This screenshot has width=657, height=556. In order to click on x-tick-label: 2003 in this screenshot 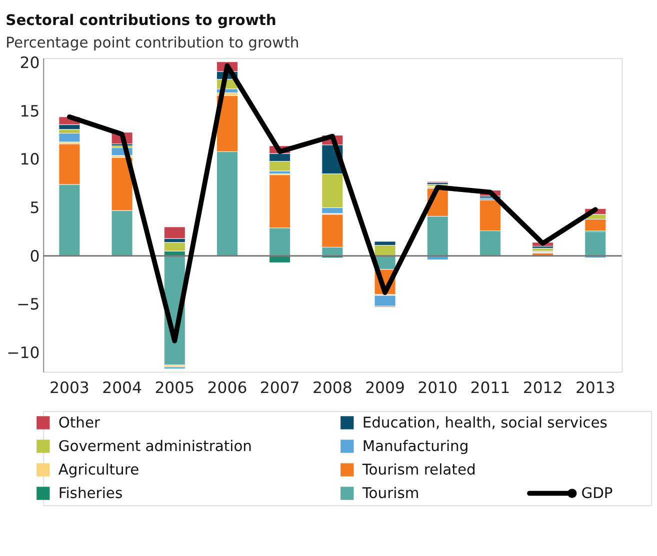, I will do `click(70, 387)`.